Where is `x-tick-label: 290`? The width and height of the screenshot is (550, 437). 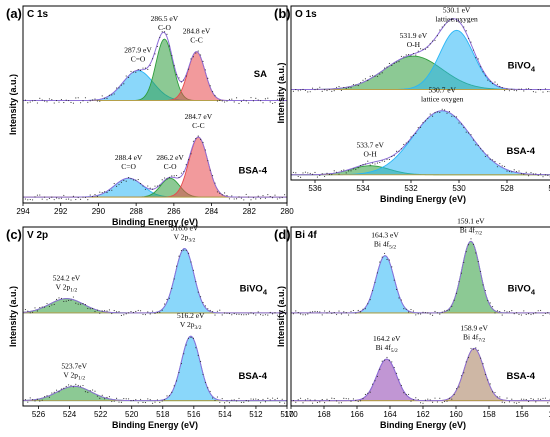
x-tick-label: 290 is located at coordinates (99, 211).